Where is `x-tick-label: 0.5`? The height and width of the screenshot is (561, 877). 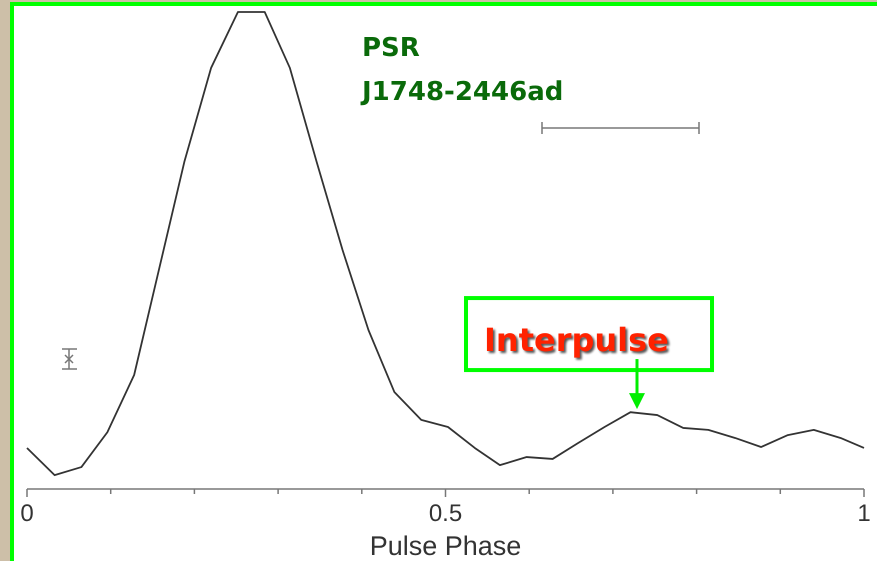 x-tick-label: 0.5 is located at coordinates (445, 513).